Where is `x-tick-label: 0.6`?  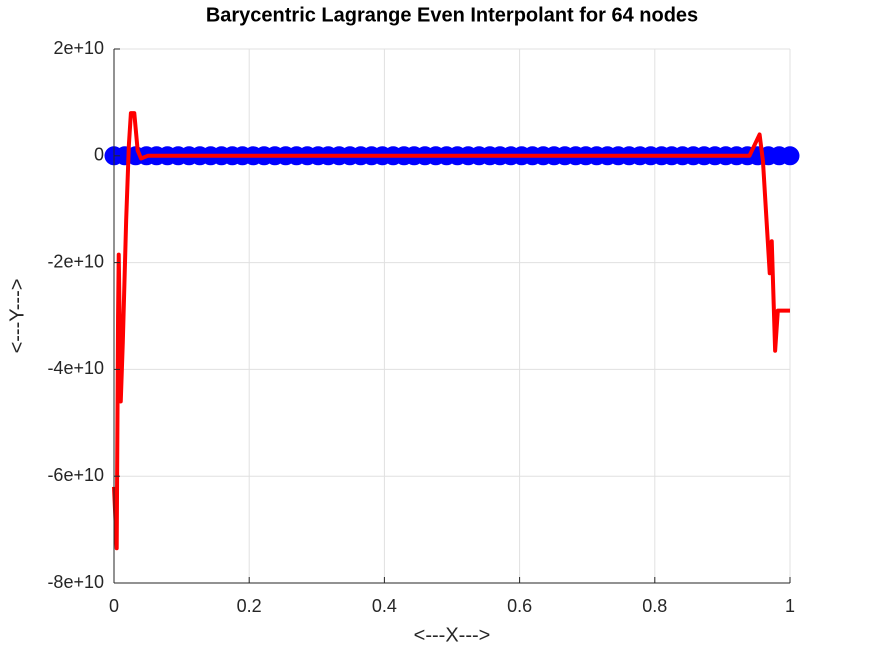 x-tick-label: 0.6 is located at coordinates (519, 606).